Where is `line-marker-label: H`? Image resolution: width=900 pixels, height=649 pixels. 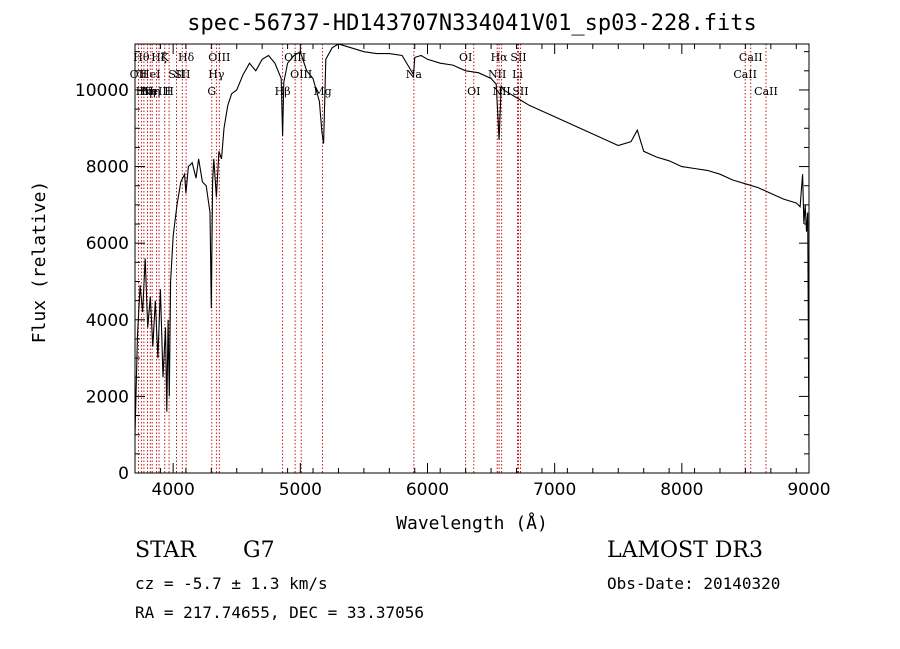
line-marker-label: H is located at coordinates (169, 91).